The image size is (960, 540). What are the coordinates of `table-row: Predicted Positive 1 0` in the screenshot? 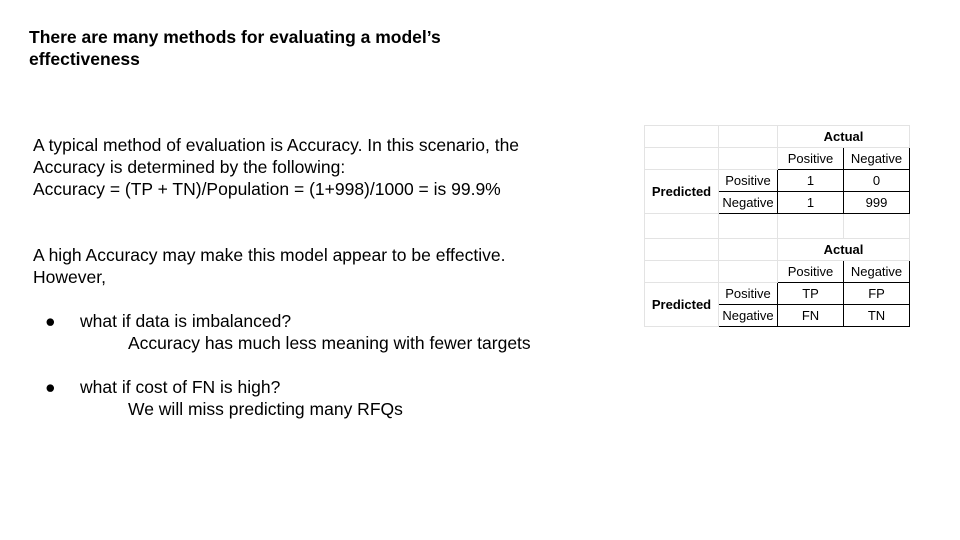 It's located at (777, 191).